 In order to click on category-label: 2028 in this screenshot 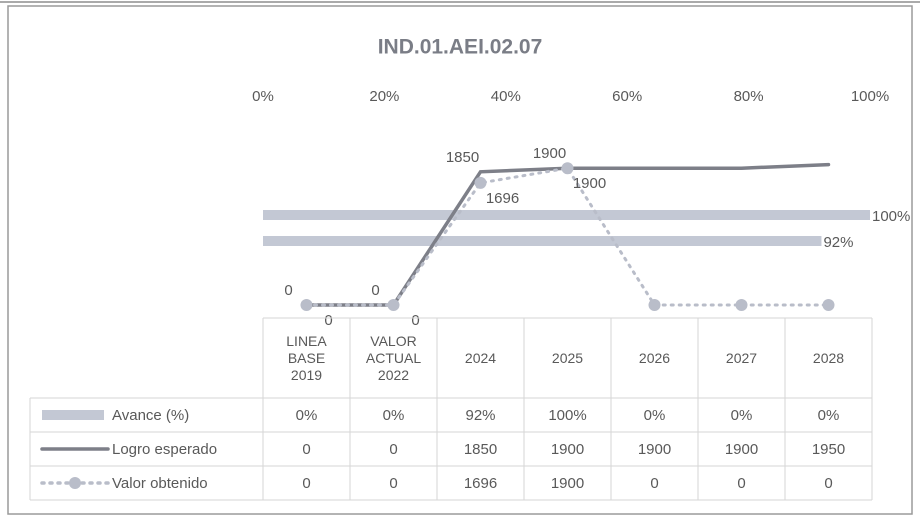, I will do `click(828, 357)`.